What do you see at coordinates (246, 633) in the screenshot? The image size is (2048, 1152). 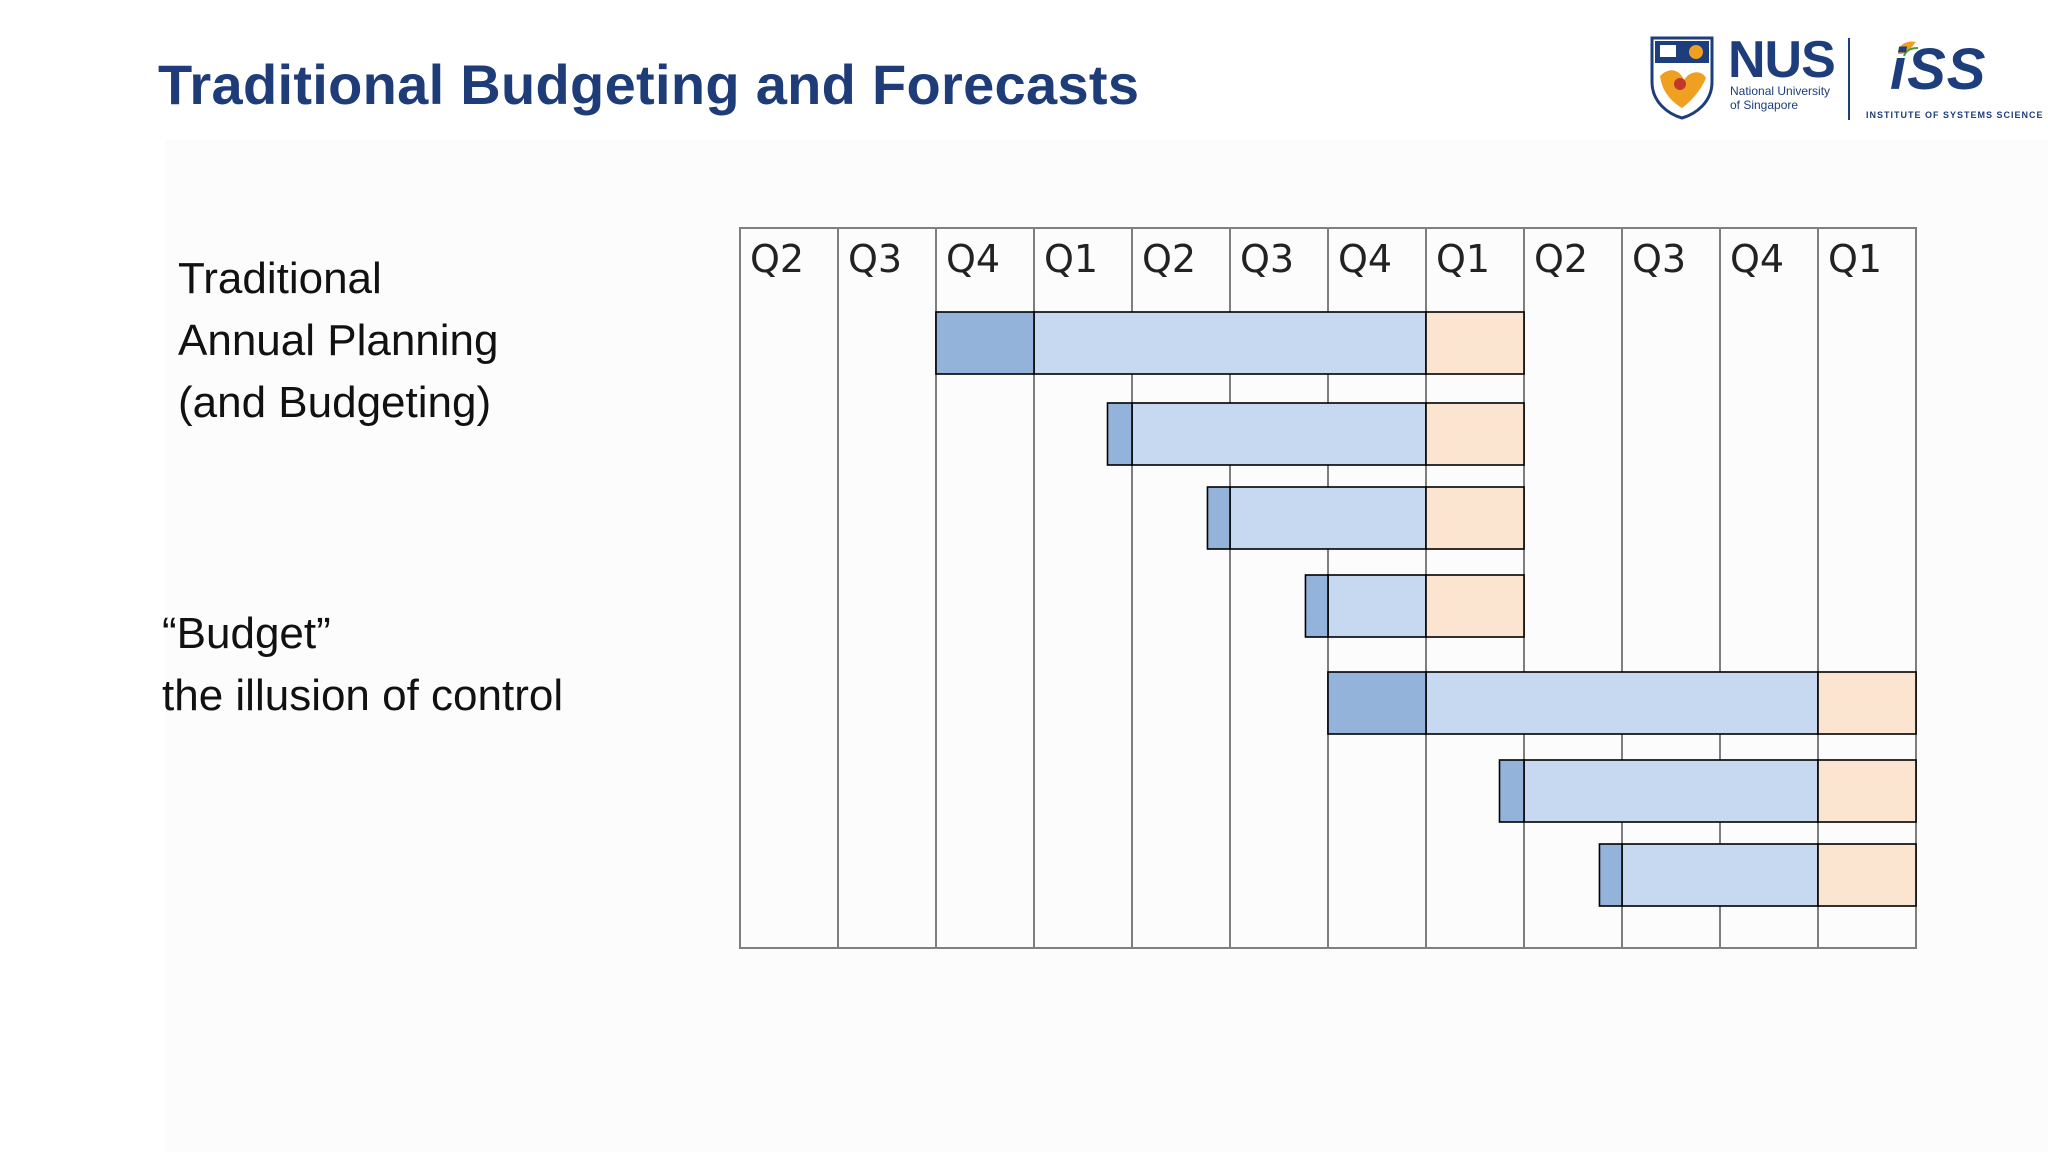 I see `label-line: “Budget”` at bounding box center [246, 633].